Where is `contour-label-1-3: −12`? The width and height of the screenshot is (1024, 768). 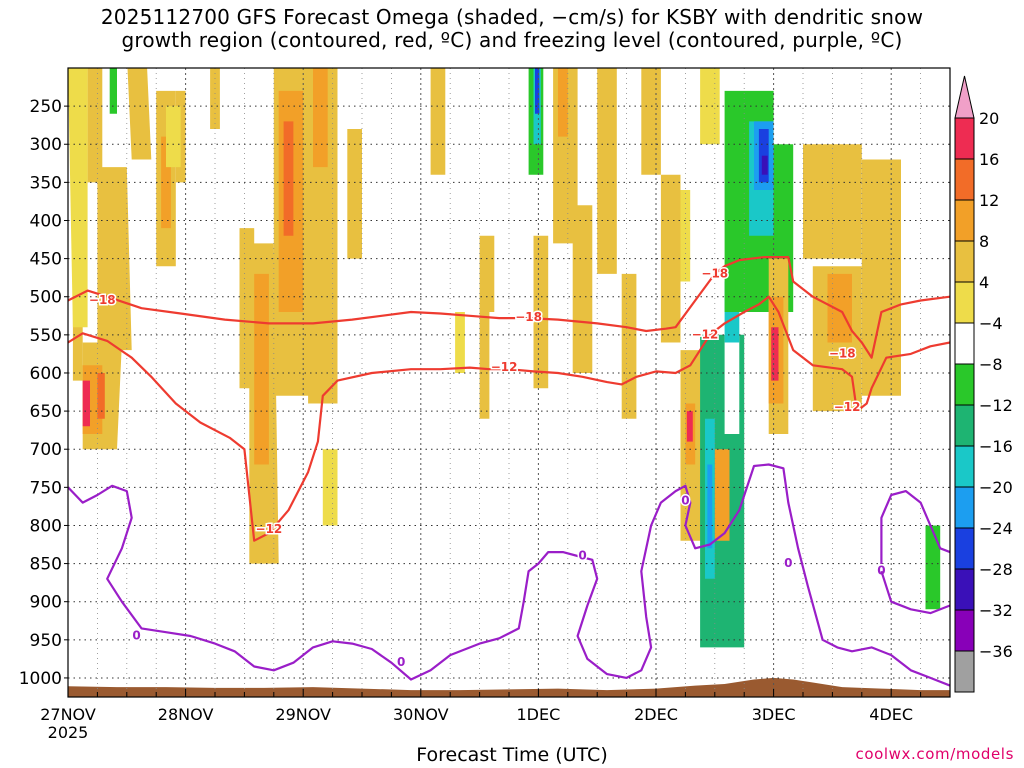
contour-label-1-3: −12 is located at coordinates (847, 407).